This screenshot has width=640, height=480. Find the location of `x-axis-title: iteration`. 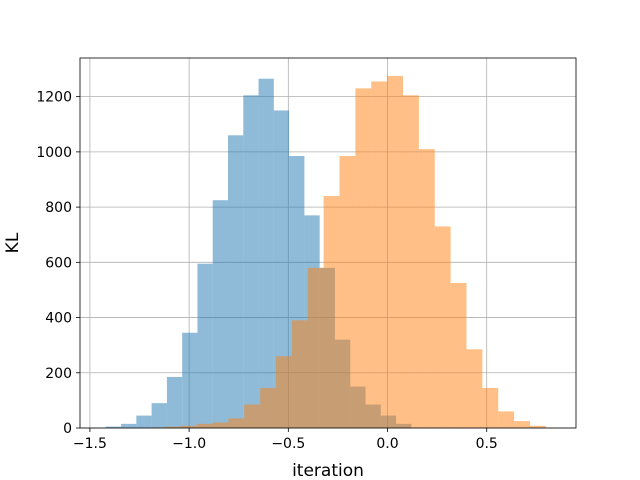

x-axis-title: iteration is located at coordinates (328, 470).